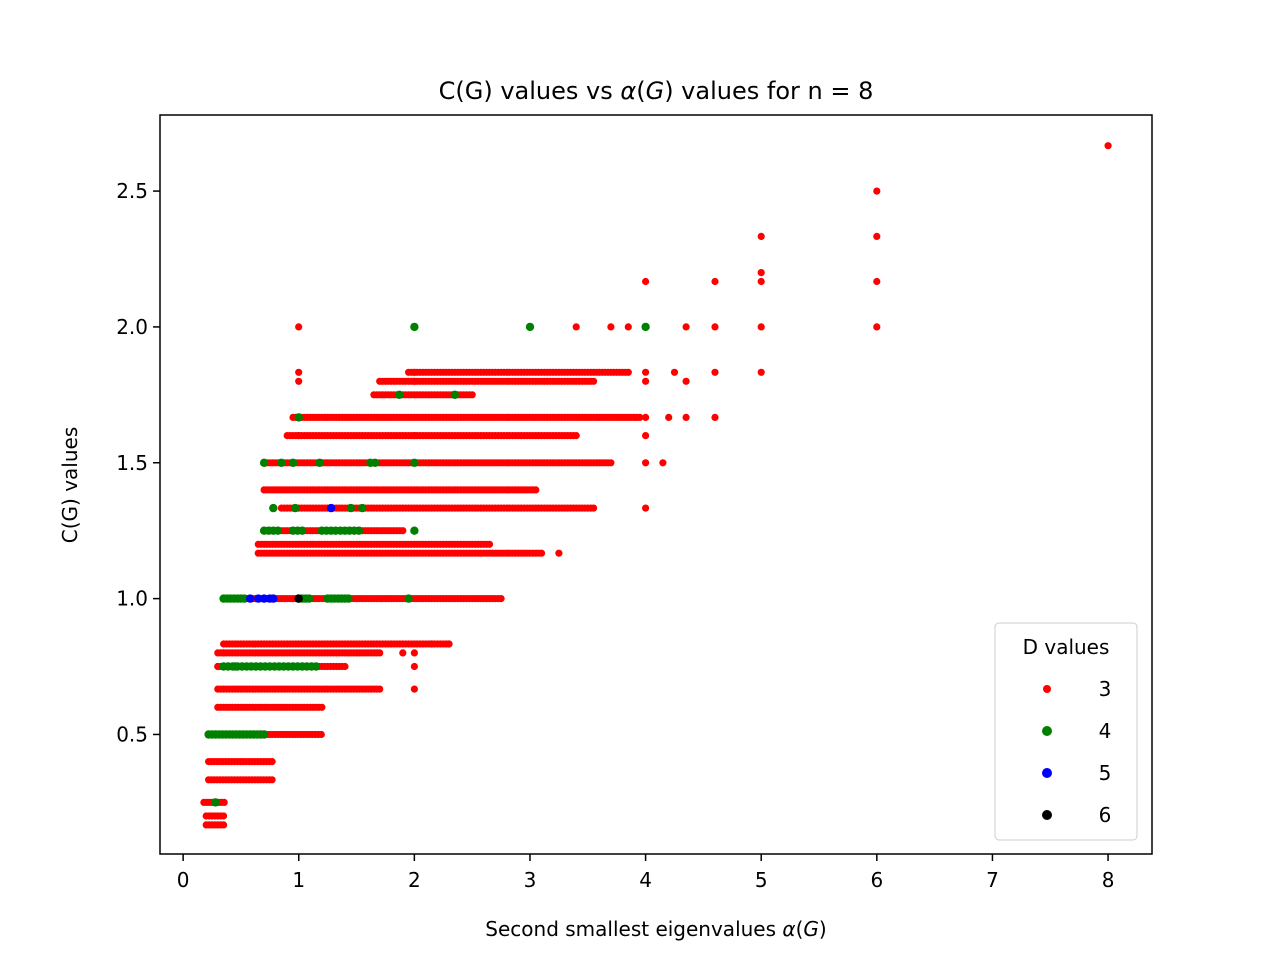  I want to click on legend-label: 4, so click(1105, 731).